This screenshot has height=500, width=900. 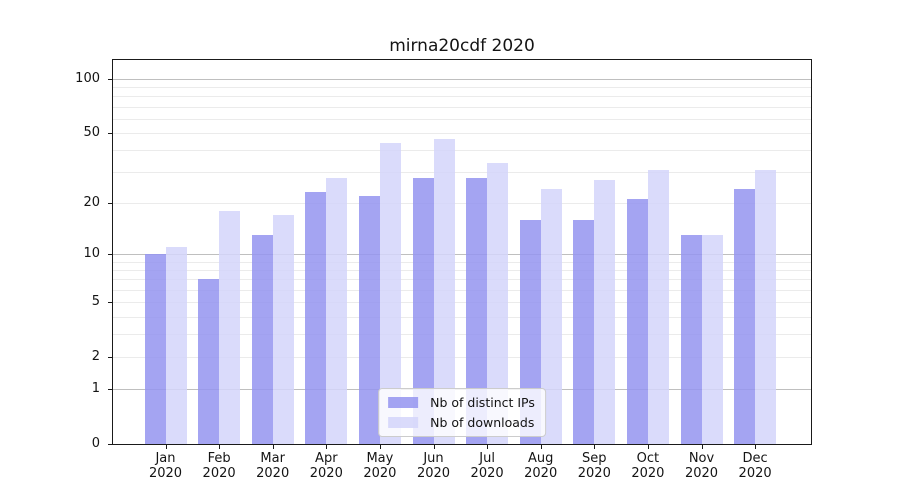 I want to click on bar-downloads-mar, so click(x=283, y=329).